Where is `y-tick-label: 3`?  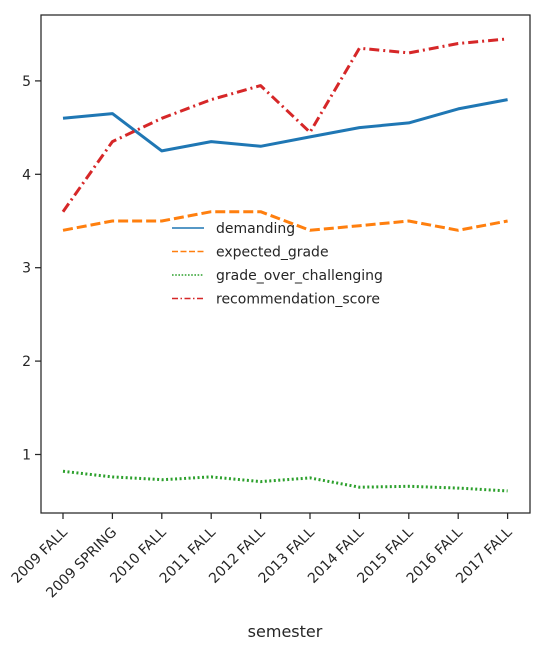
y-tick-label: 3 is located at coordinates (26, 269).